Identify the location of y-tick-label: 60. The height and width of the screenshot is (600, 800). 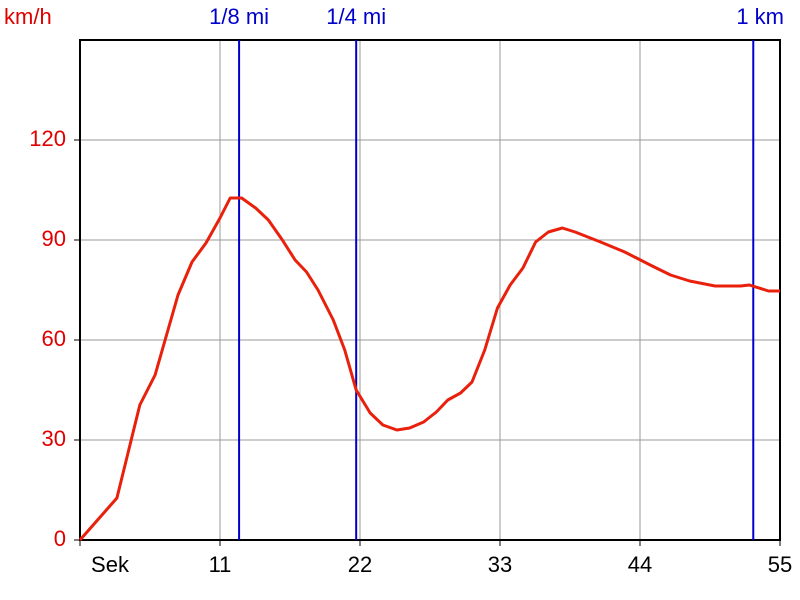
(54, 338).